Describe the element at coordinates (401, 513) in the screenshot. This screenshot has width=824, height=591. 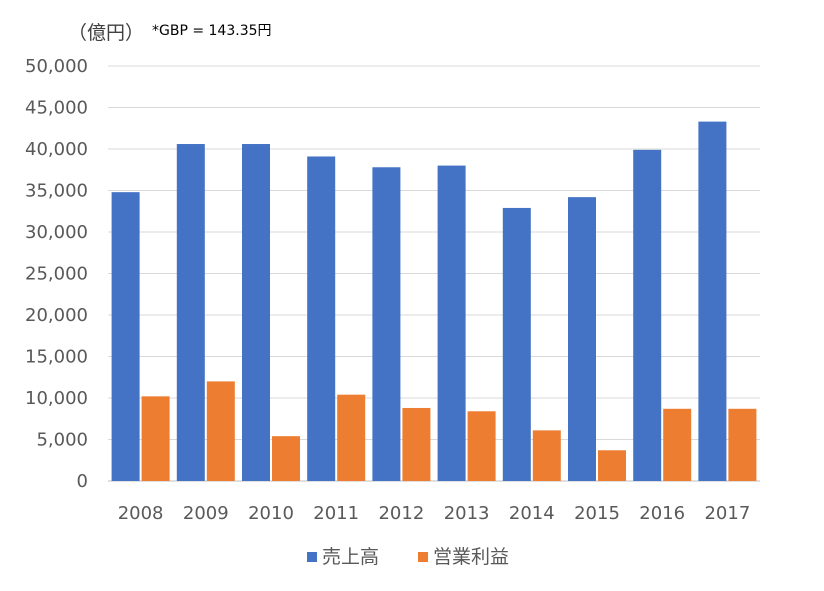
I see `x-tick-label: 2012` at that location.